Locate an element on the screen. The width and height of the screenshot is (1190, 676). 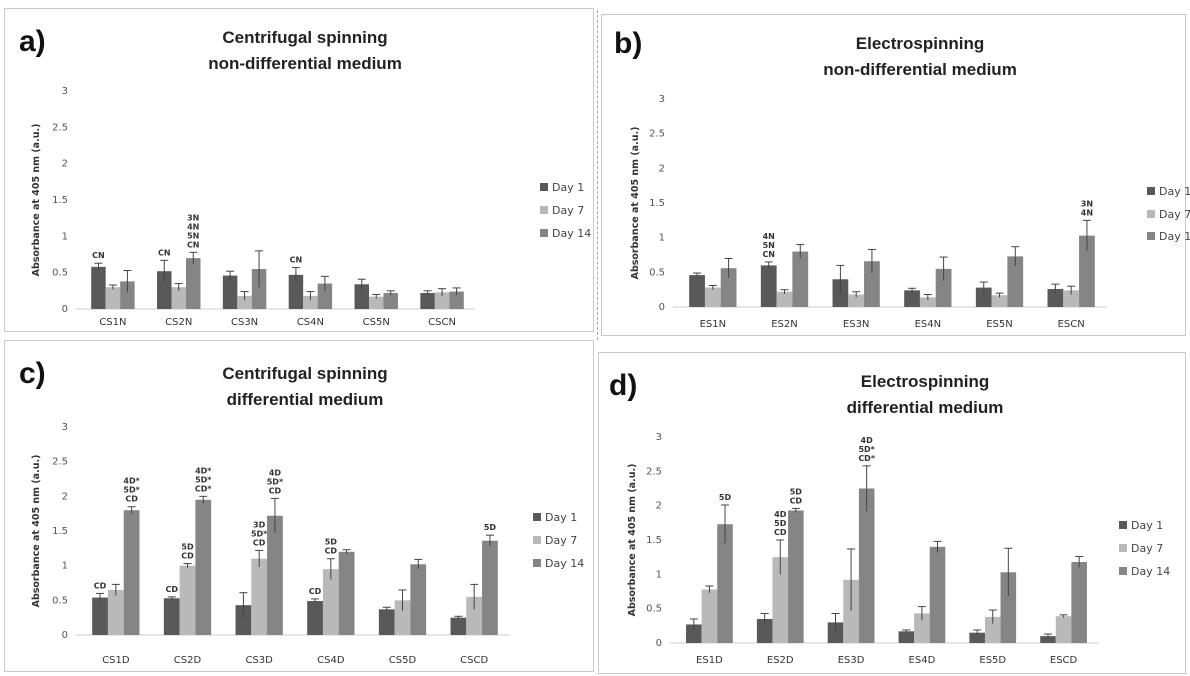
y-tick-label: 1.5 is located at coordinates (654, 540).